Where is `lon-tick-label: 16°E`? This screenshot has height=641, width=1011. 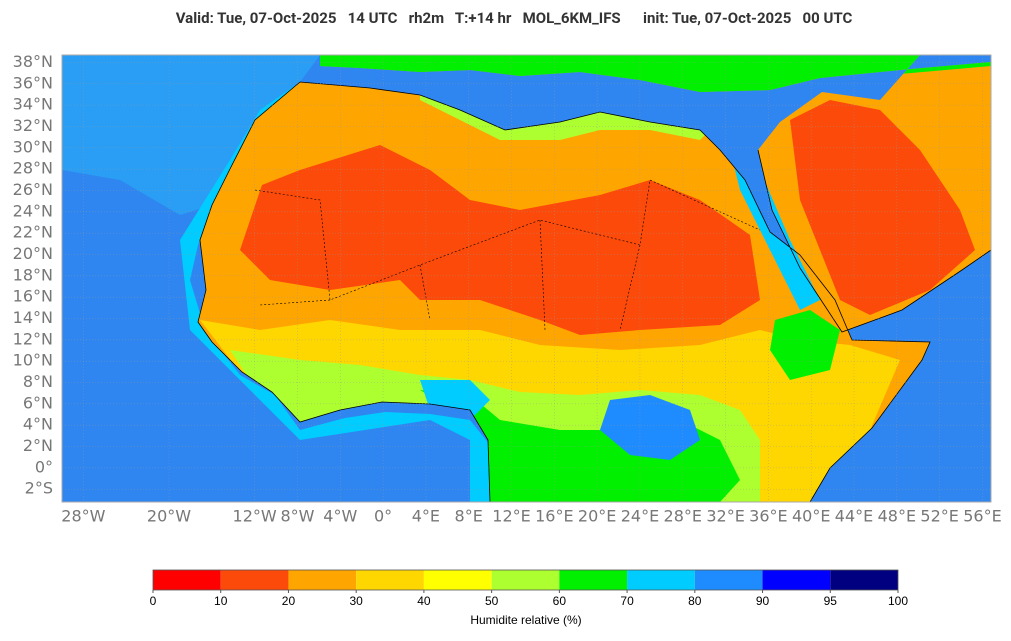 lon-tick-label: 16°E is located at coordinates (554, 516).